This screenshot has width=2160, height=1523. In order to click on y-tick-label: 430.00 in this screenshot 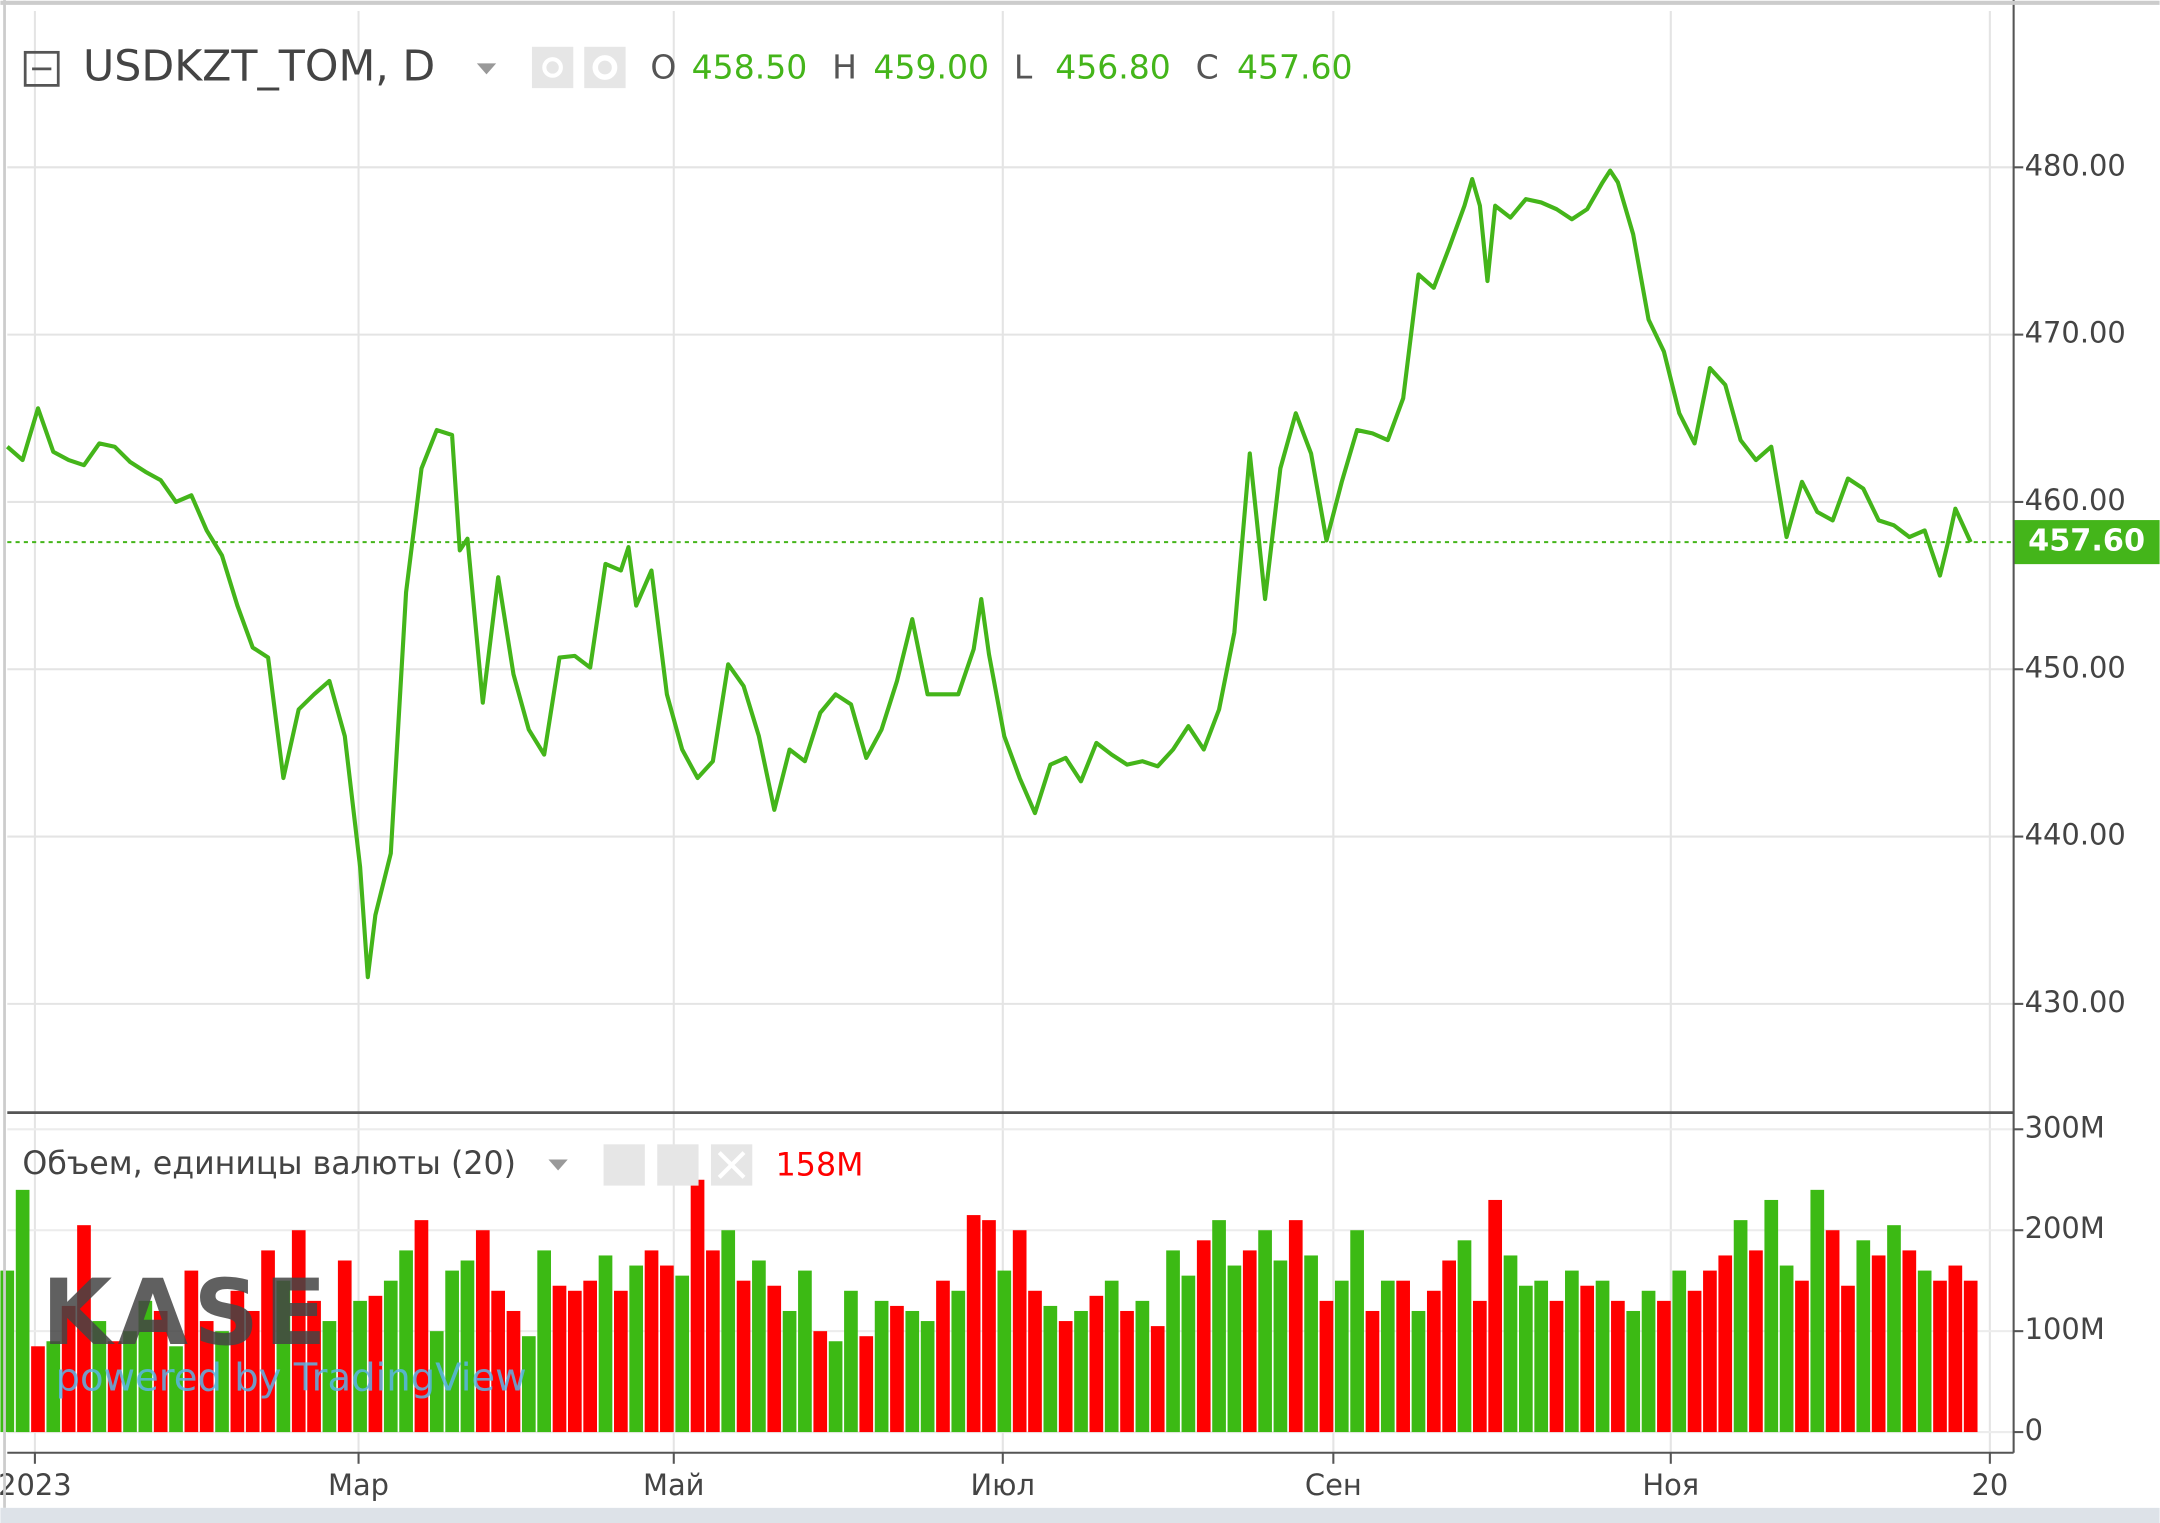, I will do `click(2075, 1002)`.